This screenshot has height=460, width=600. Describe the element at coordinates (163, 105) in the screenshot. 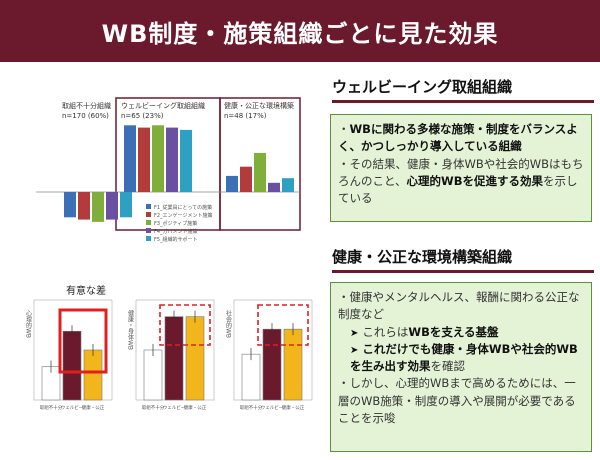

I see `group2-name: ウェルビーイング取組組織` at that location.